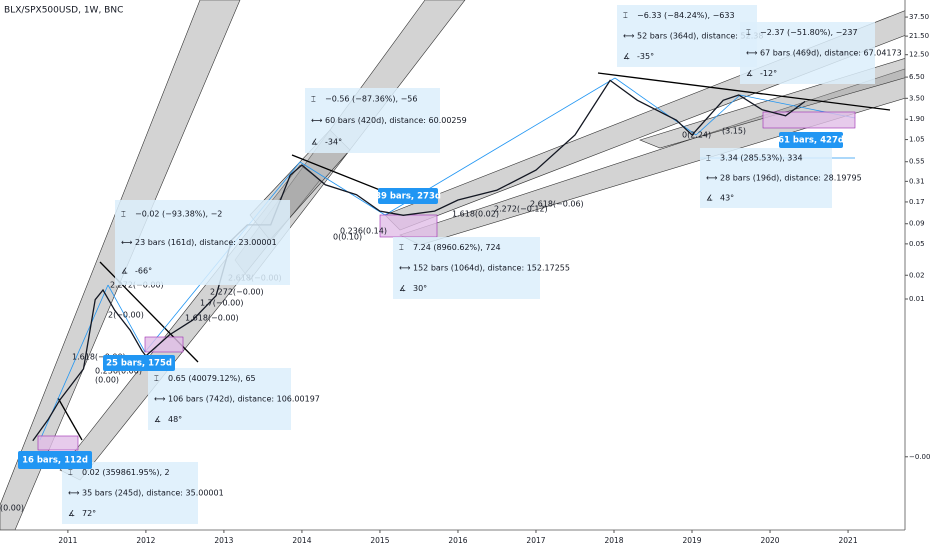 The width and height of the screenshot is (932, 550). I want to click on chart-title: BLX/SPX500USD, 1W, BNC, so click(63, 11).